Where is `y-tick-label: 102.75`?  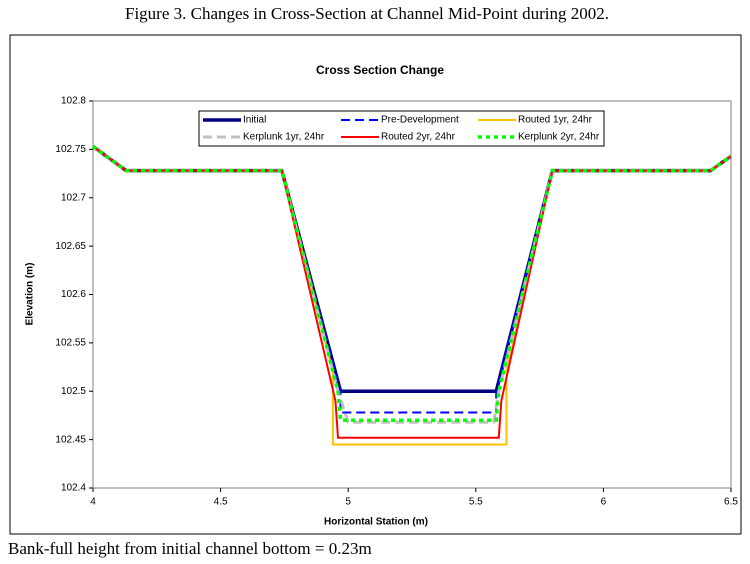
y-tick-label: 102.75 is located at coordinates (70, 149).